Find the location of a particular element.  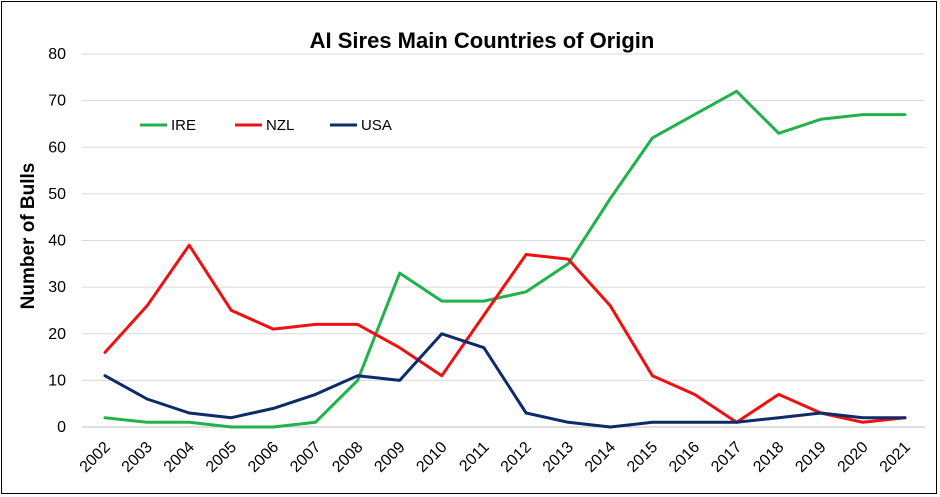

legend-label-ire: IRE is located at coordinates (183, 125).